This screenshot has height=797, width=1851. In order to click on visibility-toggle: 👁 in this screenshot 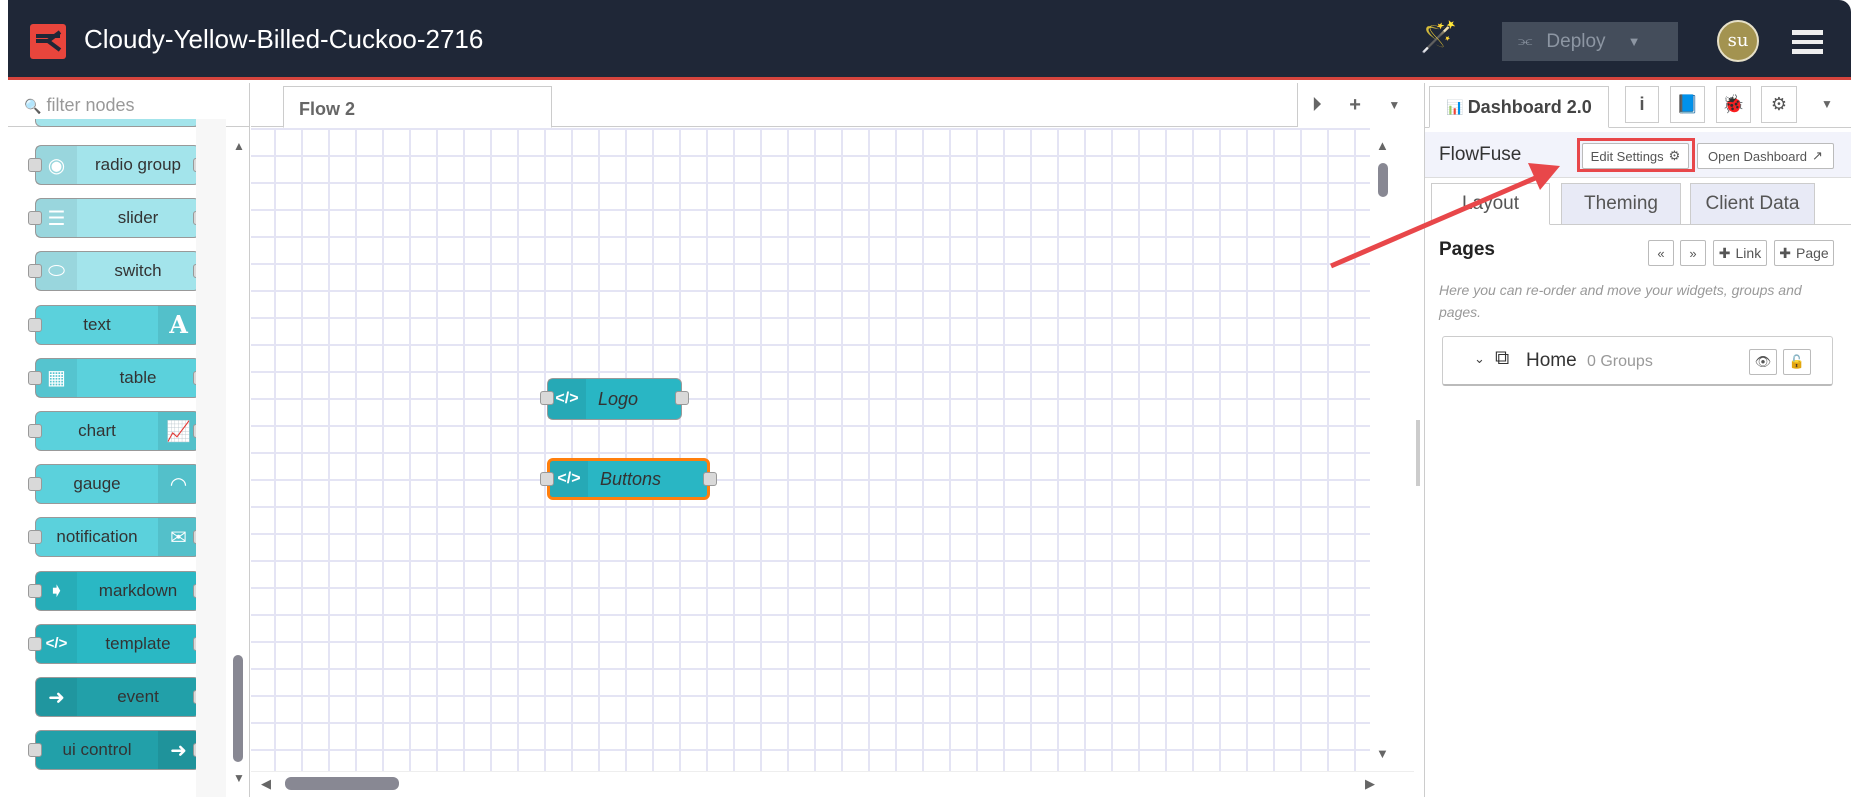, I will do `click(1763, 362)`.